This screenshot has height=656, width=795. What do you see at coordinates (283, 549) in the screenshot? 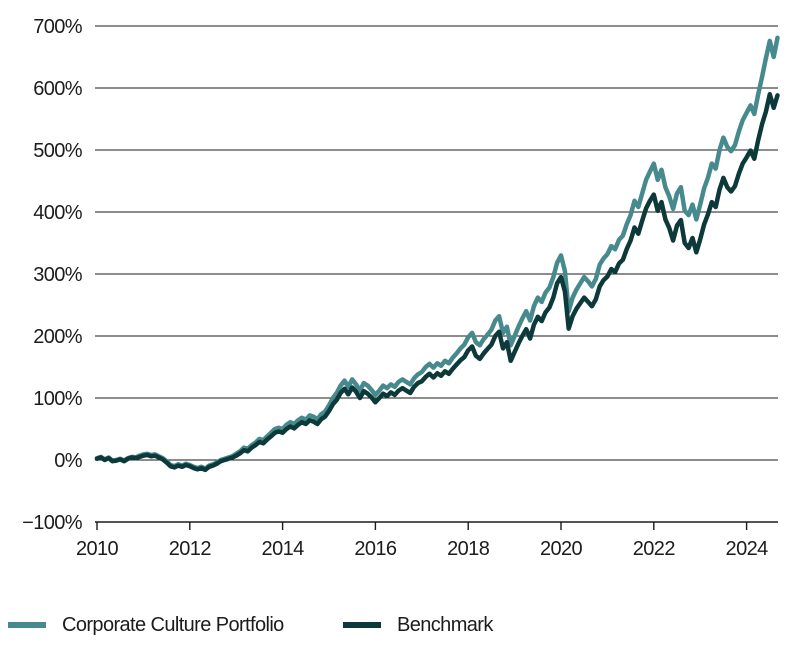
I see `x-tick-label: 2014` at bounding box center [283, 549].